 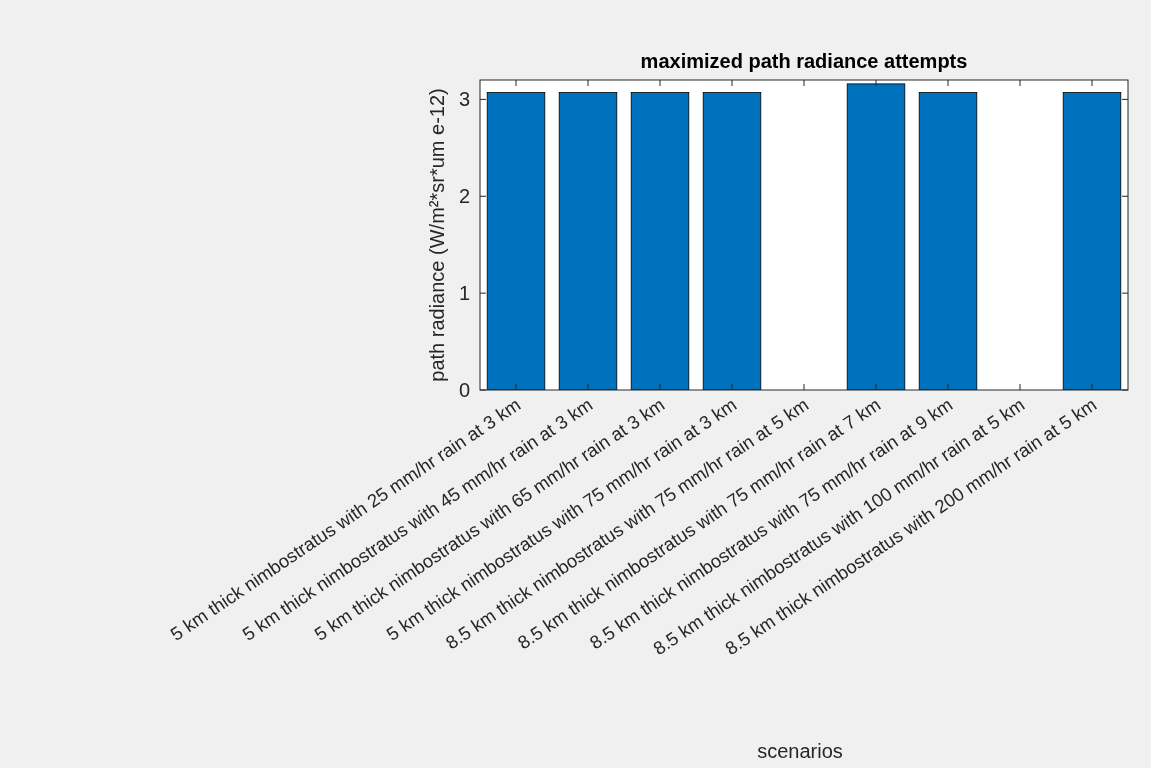 I want to click on y-axis-title: path radiance (W/m²*sr*um e-12), so click(x=437, y=235).